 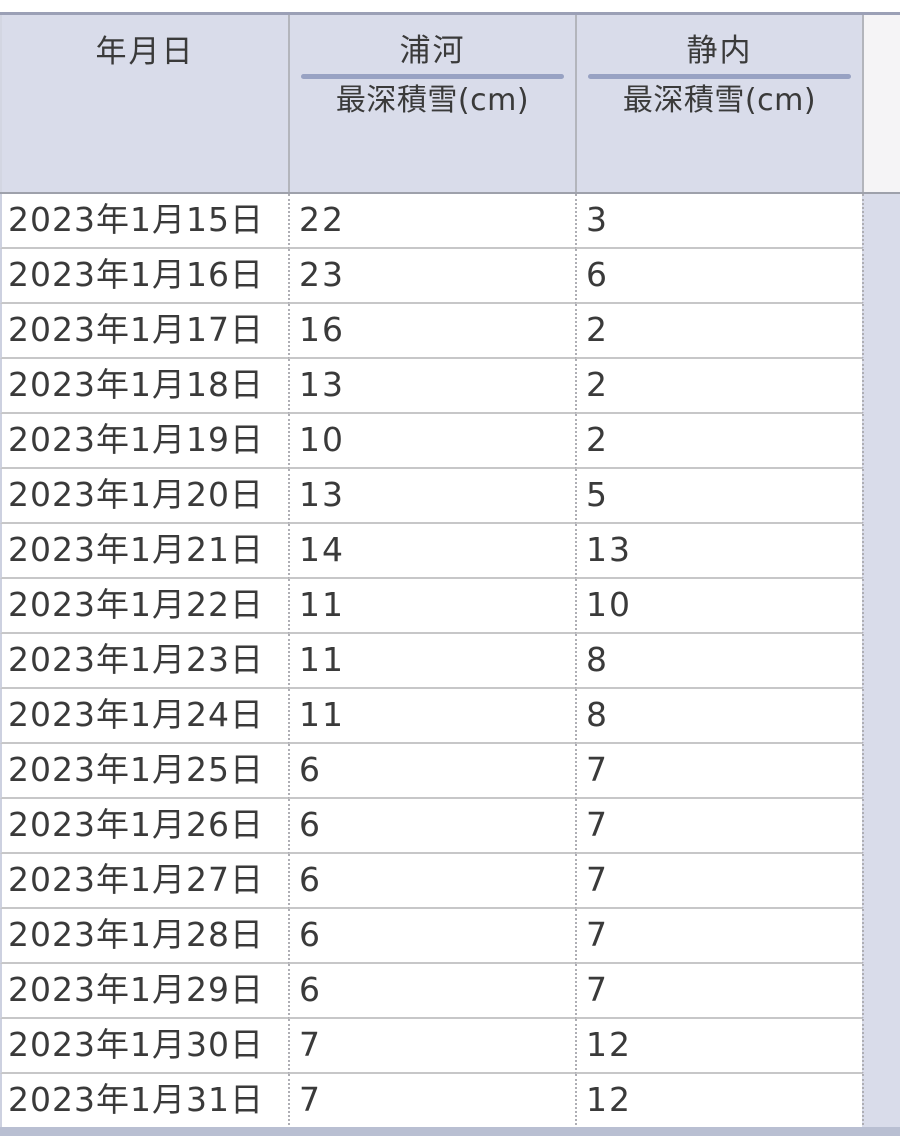 I want to click on date-cell: 2023年1月28日, so click(x=144, y=936).